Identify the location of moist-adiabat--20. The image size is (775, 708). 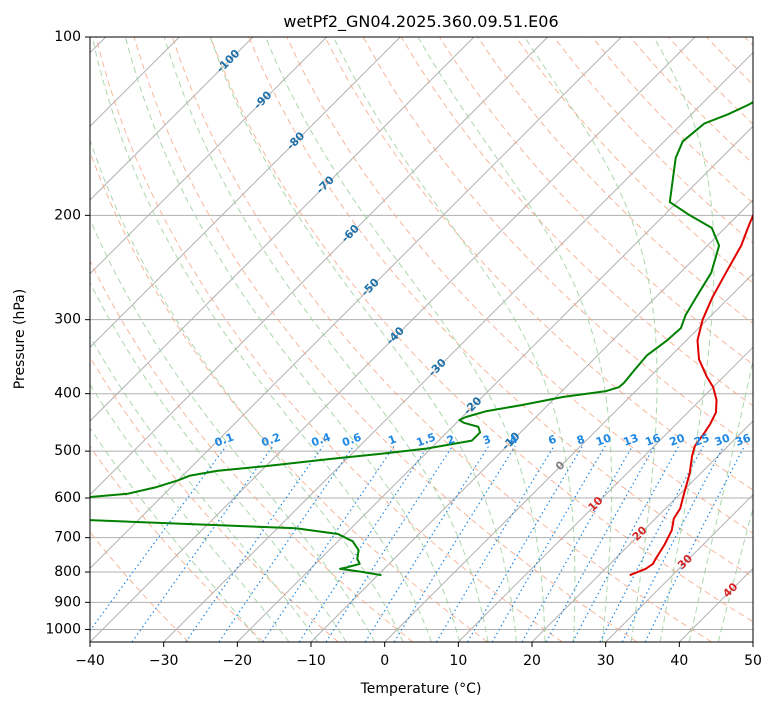
(175, 534).